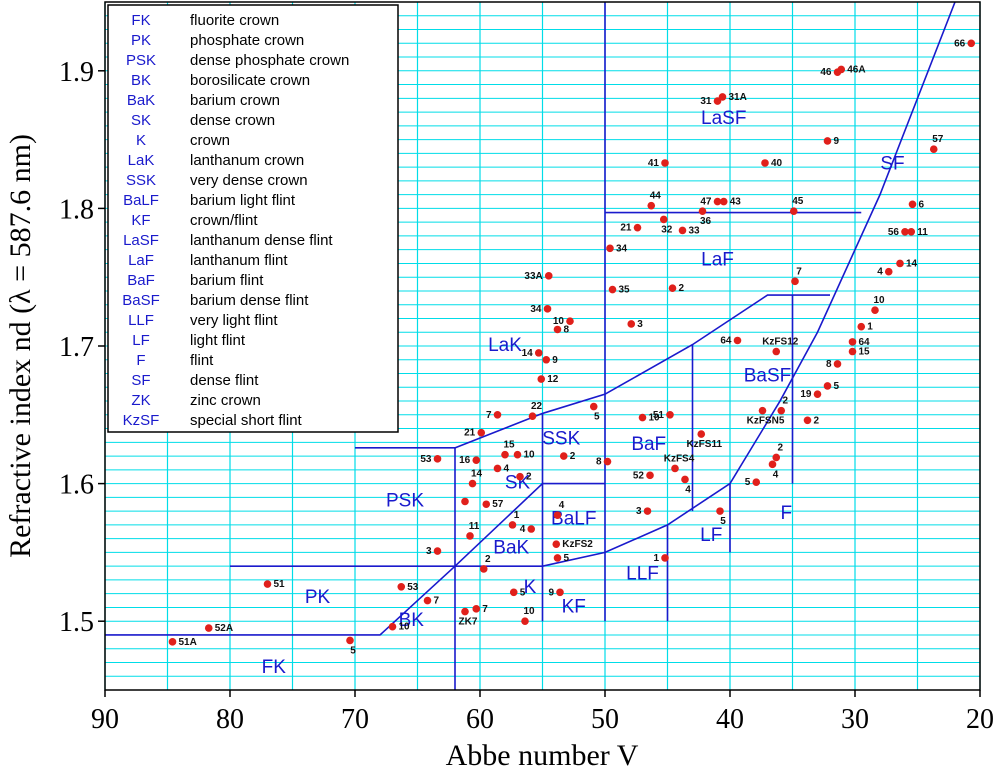 This screenshot has width=1000, height=781. Describe the element at coordinates (465, 460) in the screenshot. I see `point-label: 16` at that location.